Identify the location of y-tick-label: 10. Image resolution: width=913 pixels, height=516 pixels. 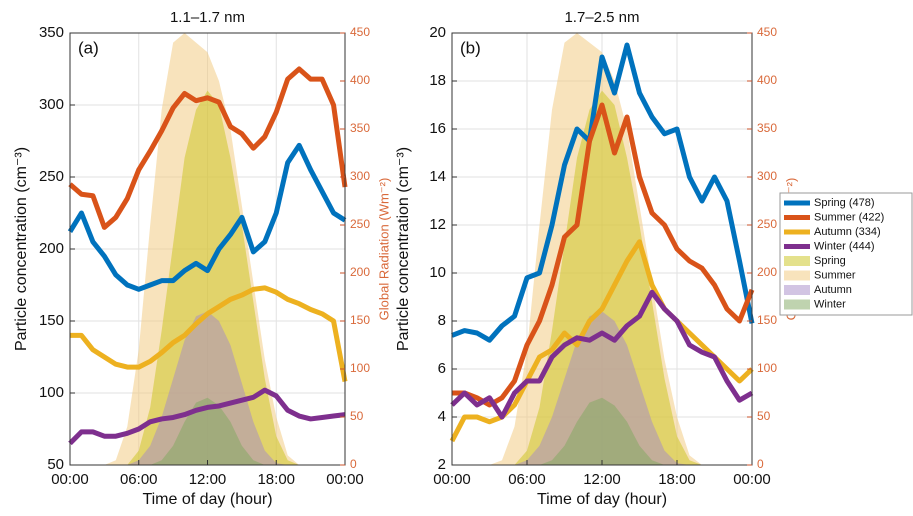
(437, 272).